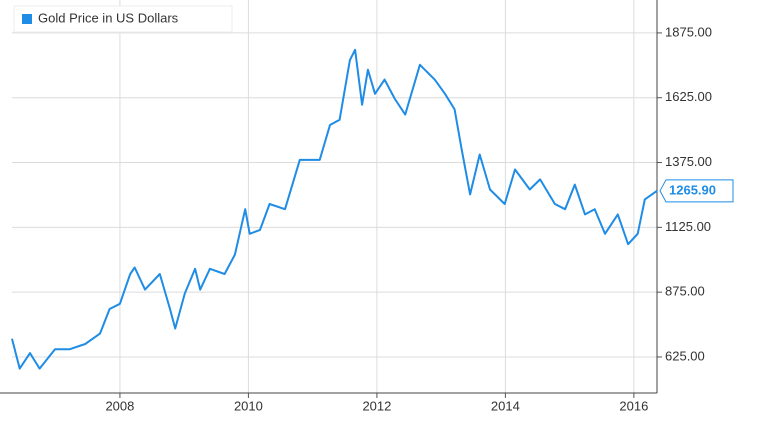 This screenshot has height=437, width=764. What do you see at coordinates (692, 189) in the screenshot?
I see `annotation-label: 1265.90` at bounding box center [692, 189].